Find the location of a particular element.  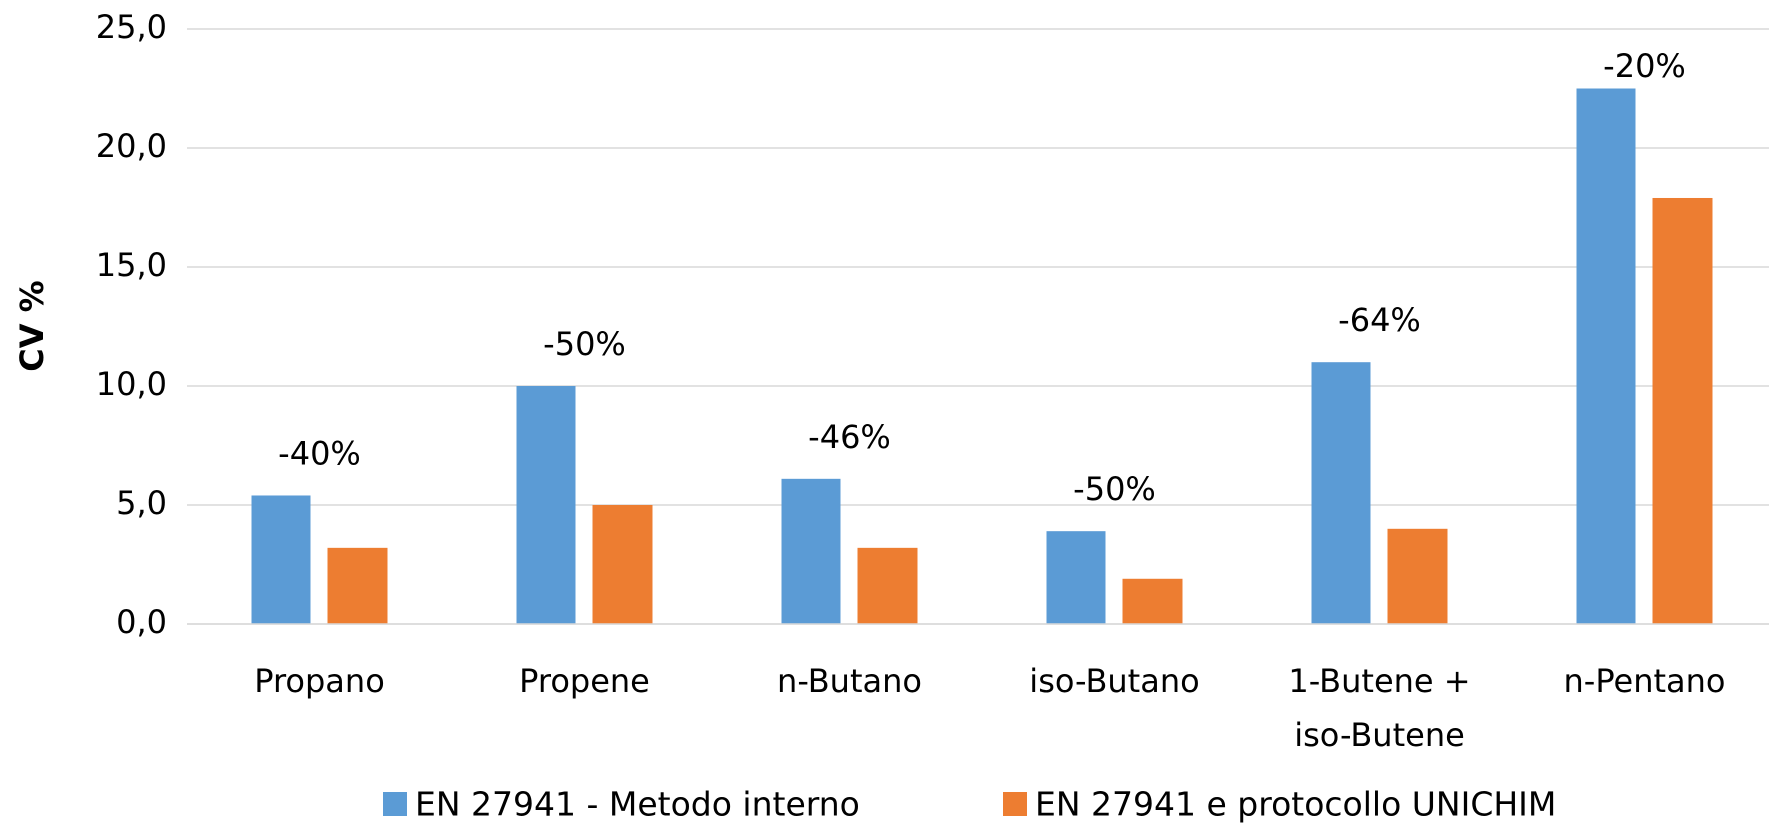

y-tick-label: 0,0 is located at coordinates (141, 622).